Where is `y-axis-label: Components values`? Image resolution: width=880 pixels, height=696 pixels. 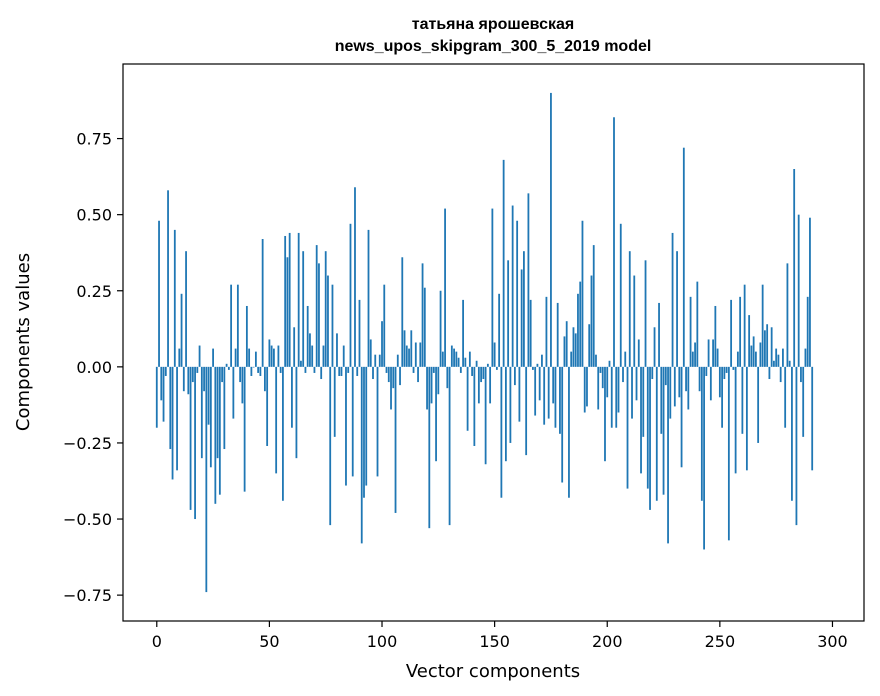
y-axis-label: Components values is located at coordinates (23, 342).